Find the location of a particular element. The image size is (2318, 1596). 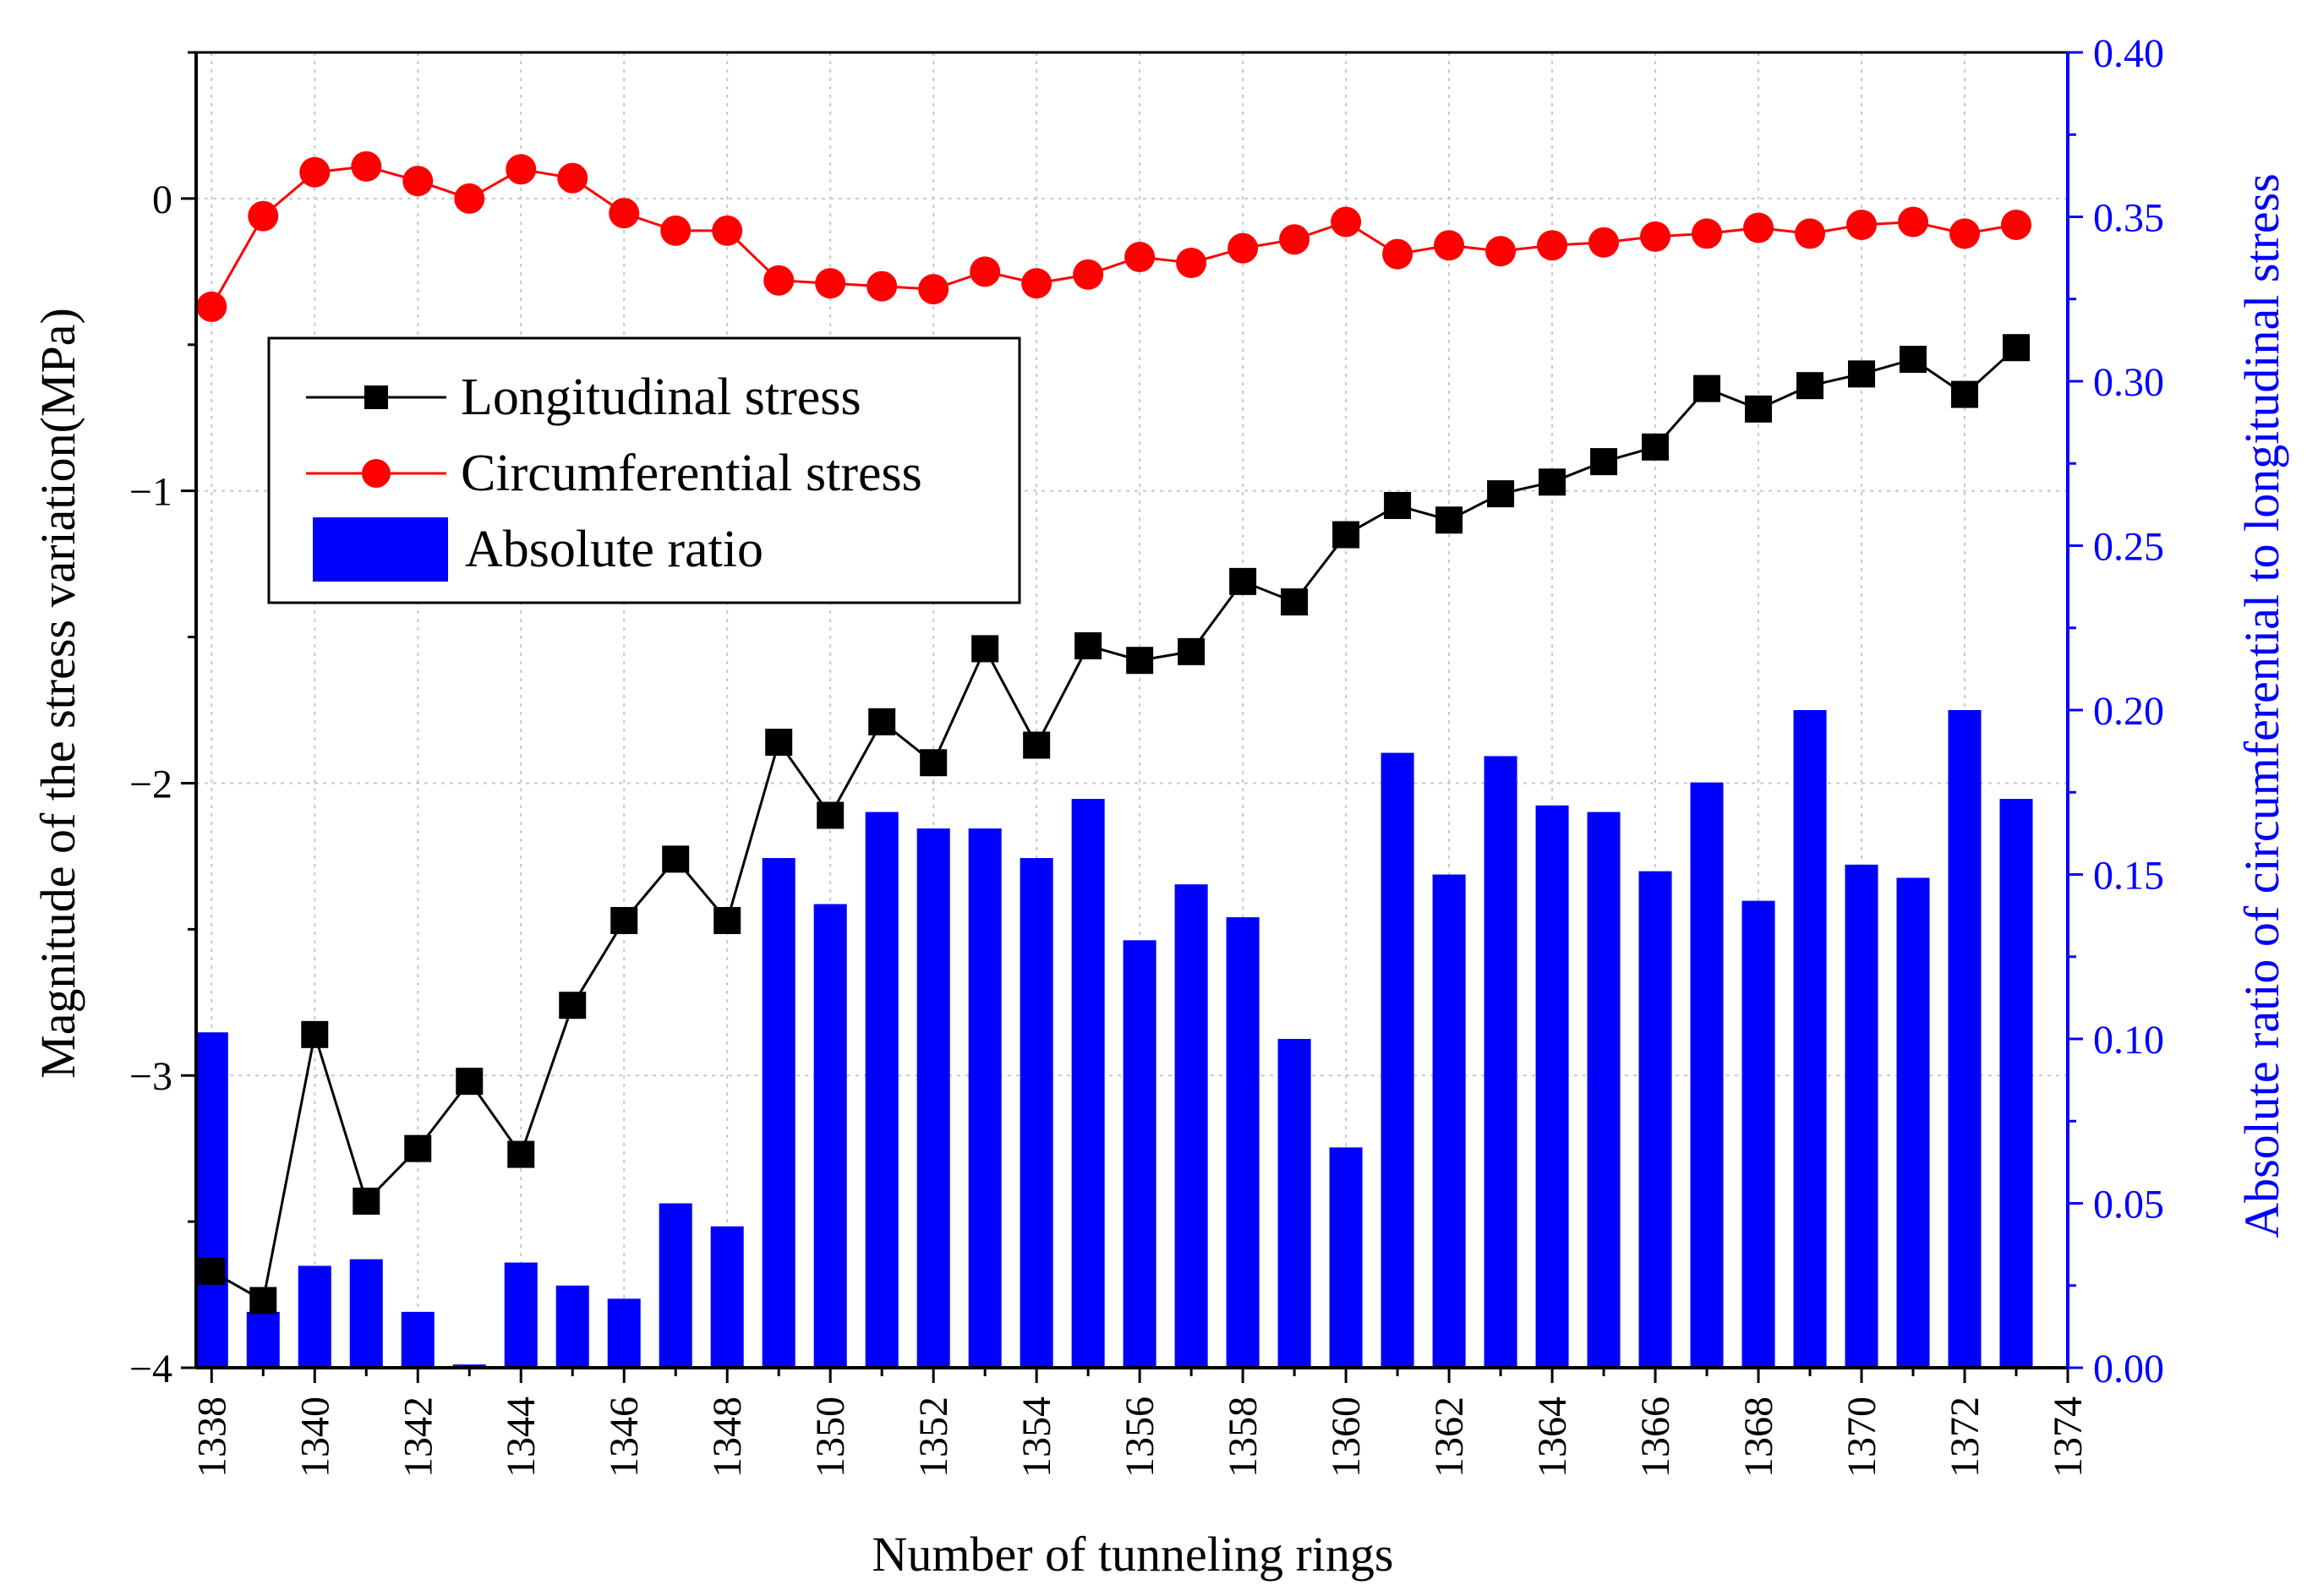

y-right-tick-label: 0.20 is located at coordinates (2128, 711).